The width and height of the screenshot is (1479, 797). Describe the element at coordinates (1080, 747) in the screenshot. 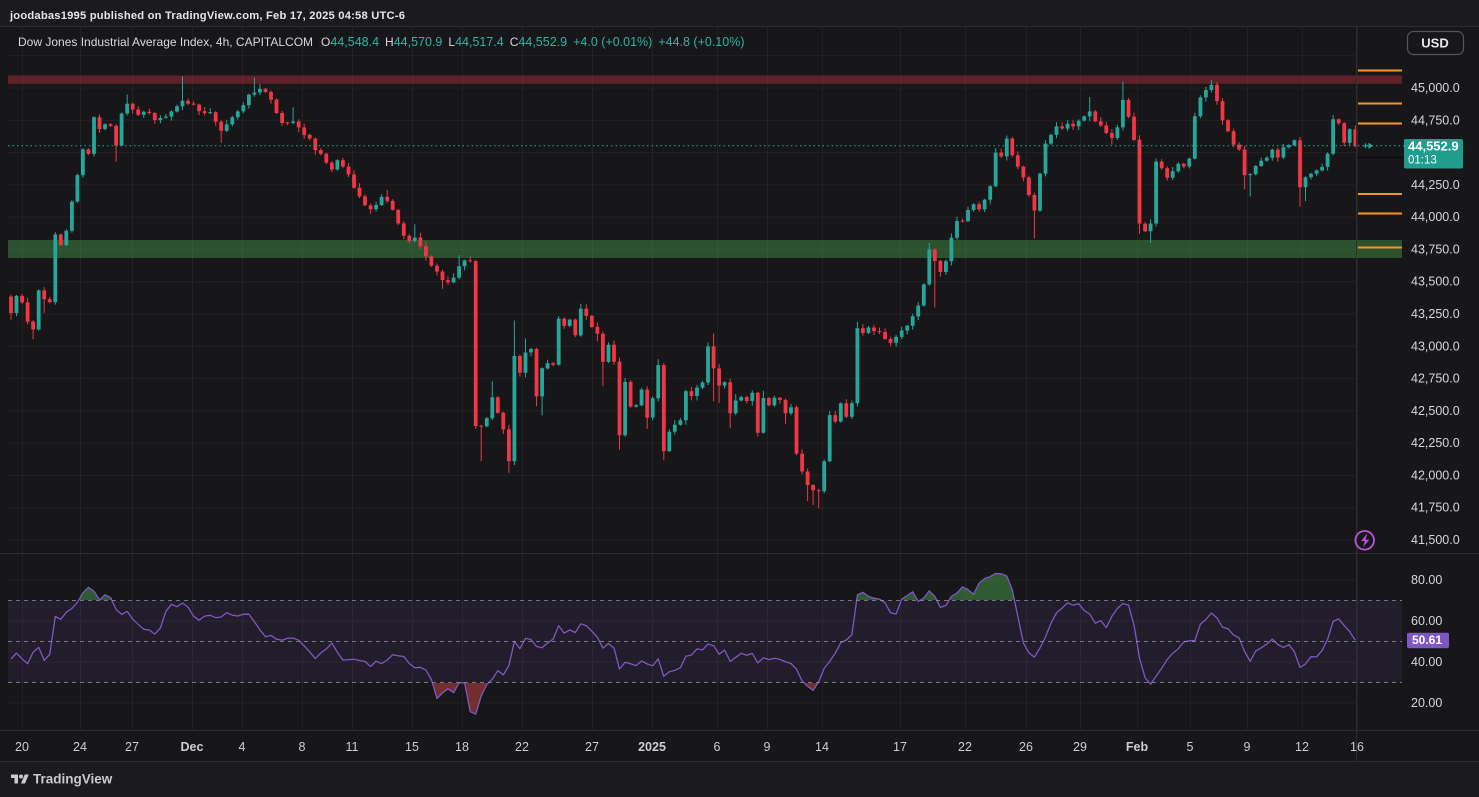

I see `svg-text: 29` at that location.